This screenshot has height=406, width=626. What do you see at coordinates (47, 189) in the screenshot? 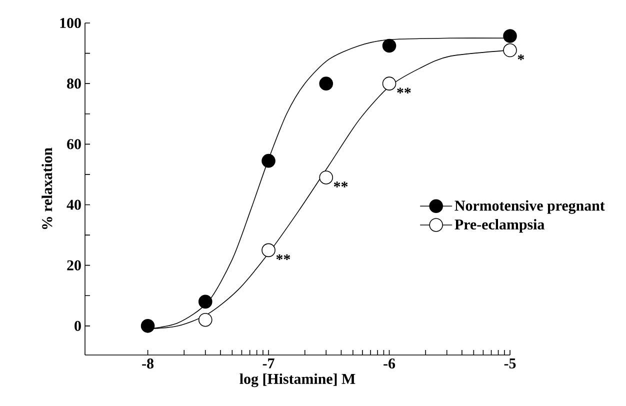
I see `y-axis-title: % relaxation` at bounding box center [47, 189].